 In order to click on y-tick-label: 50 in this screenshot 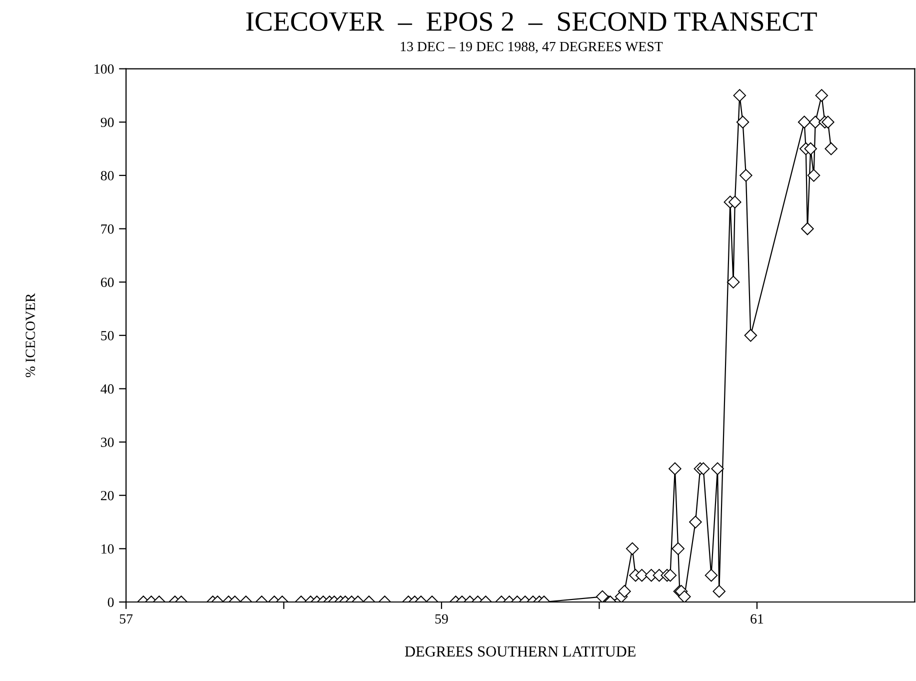, I will do `click(107, 335)`.